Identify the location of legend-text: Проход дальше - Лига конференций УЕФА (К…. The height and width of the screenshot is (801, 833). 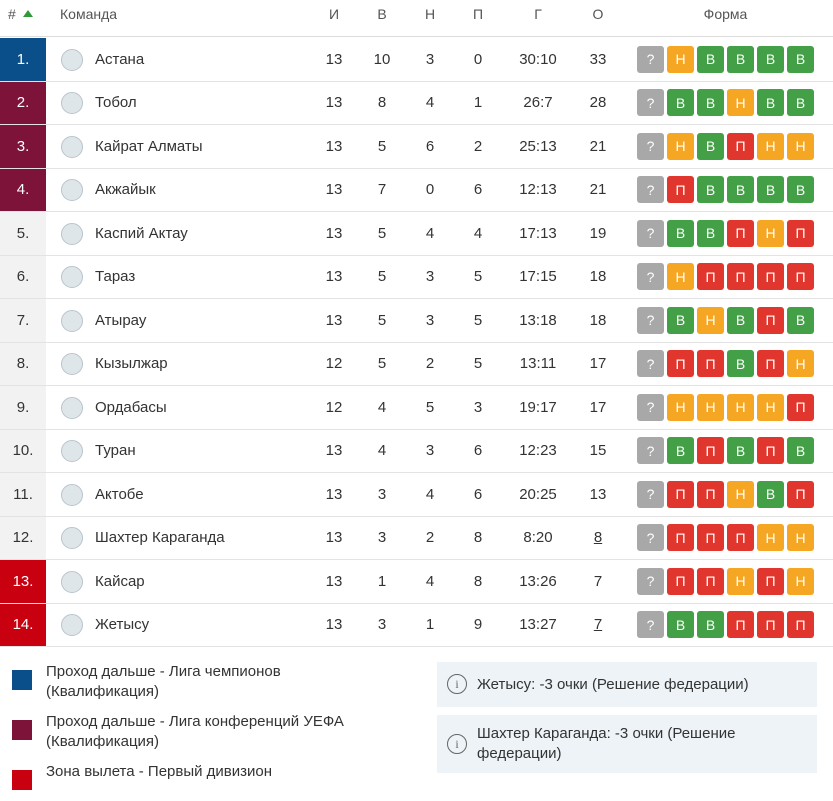
(195, 731).